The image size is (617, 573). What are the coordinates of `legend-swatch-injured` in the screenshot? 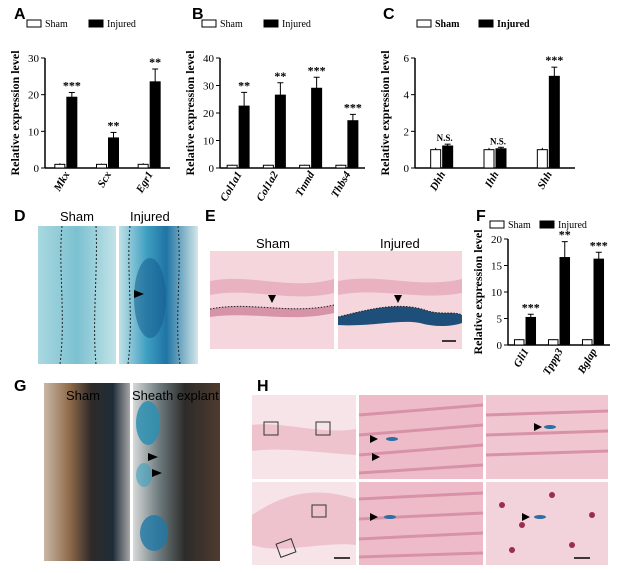 It's located at (547, 224).